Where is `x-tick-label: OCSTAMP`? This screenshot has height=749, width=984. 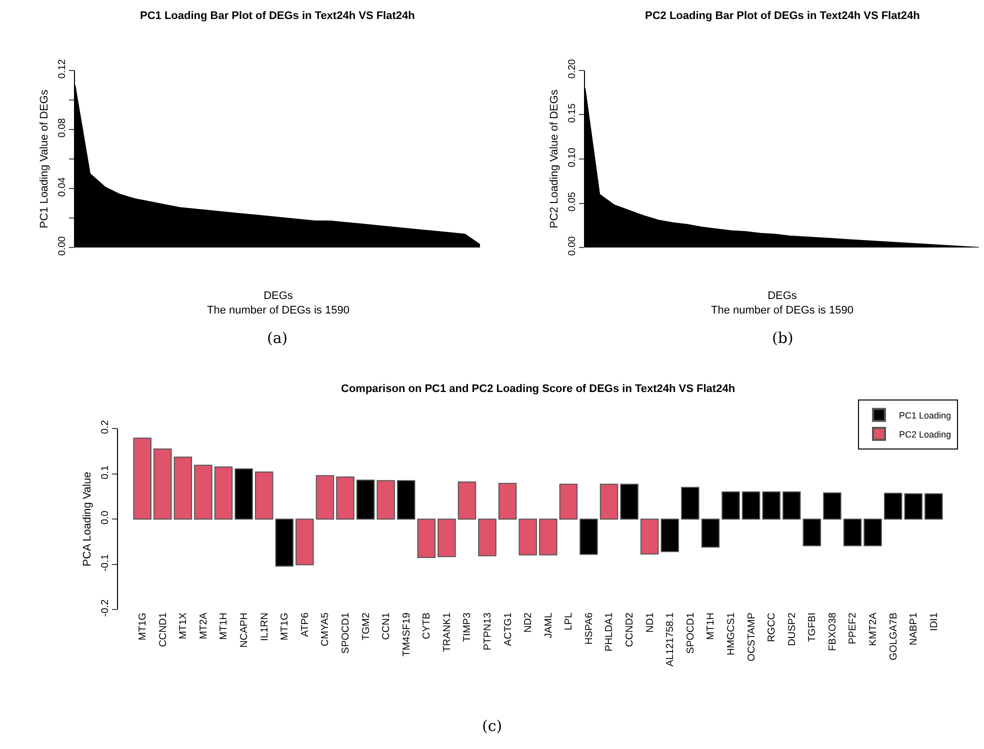
x-tick-label: OCSTAMP is located at coordinates (752, 637).